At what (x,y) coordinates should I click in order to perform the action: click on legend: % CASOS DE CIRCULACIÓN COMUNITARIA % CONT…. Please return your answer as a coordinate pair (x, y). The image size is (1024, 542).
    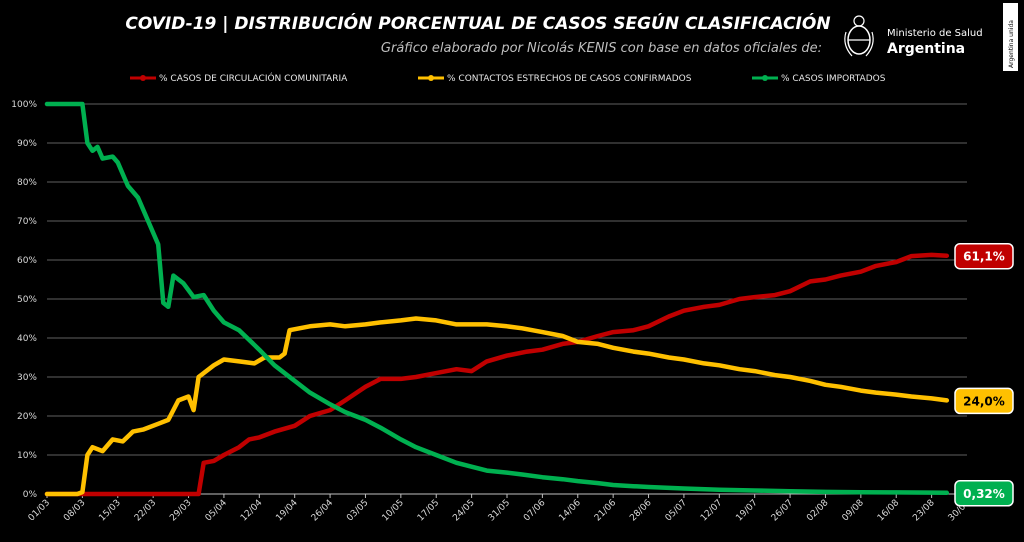
    Looking at the image, I should click on (508, 78).